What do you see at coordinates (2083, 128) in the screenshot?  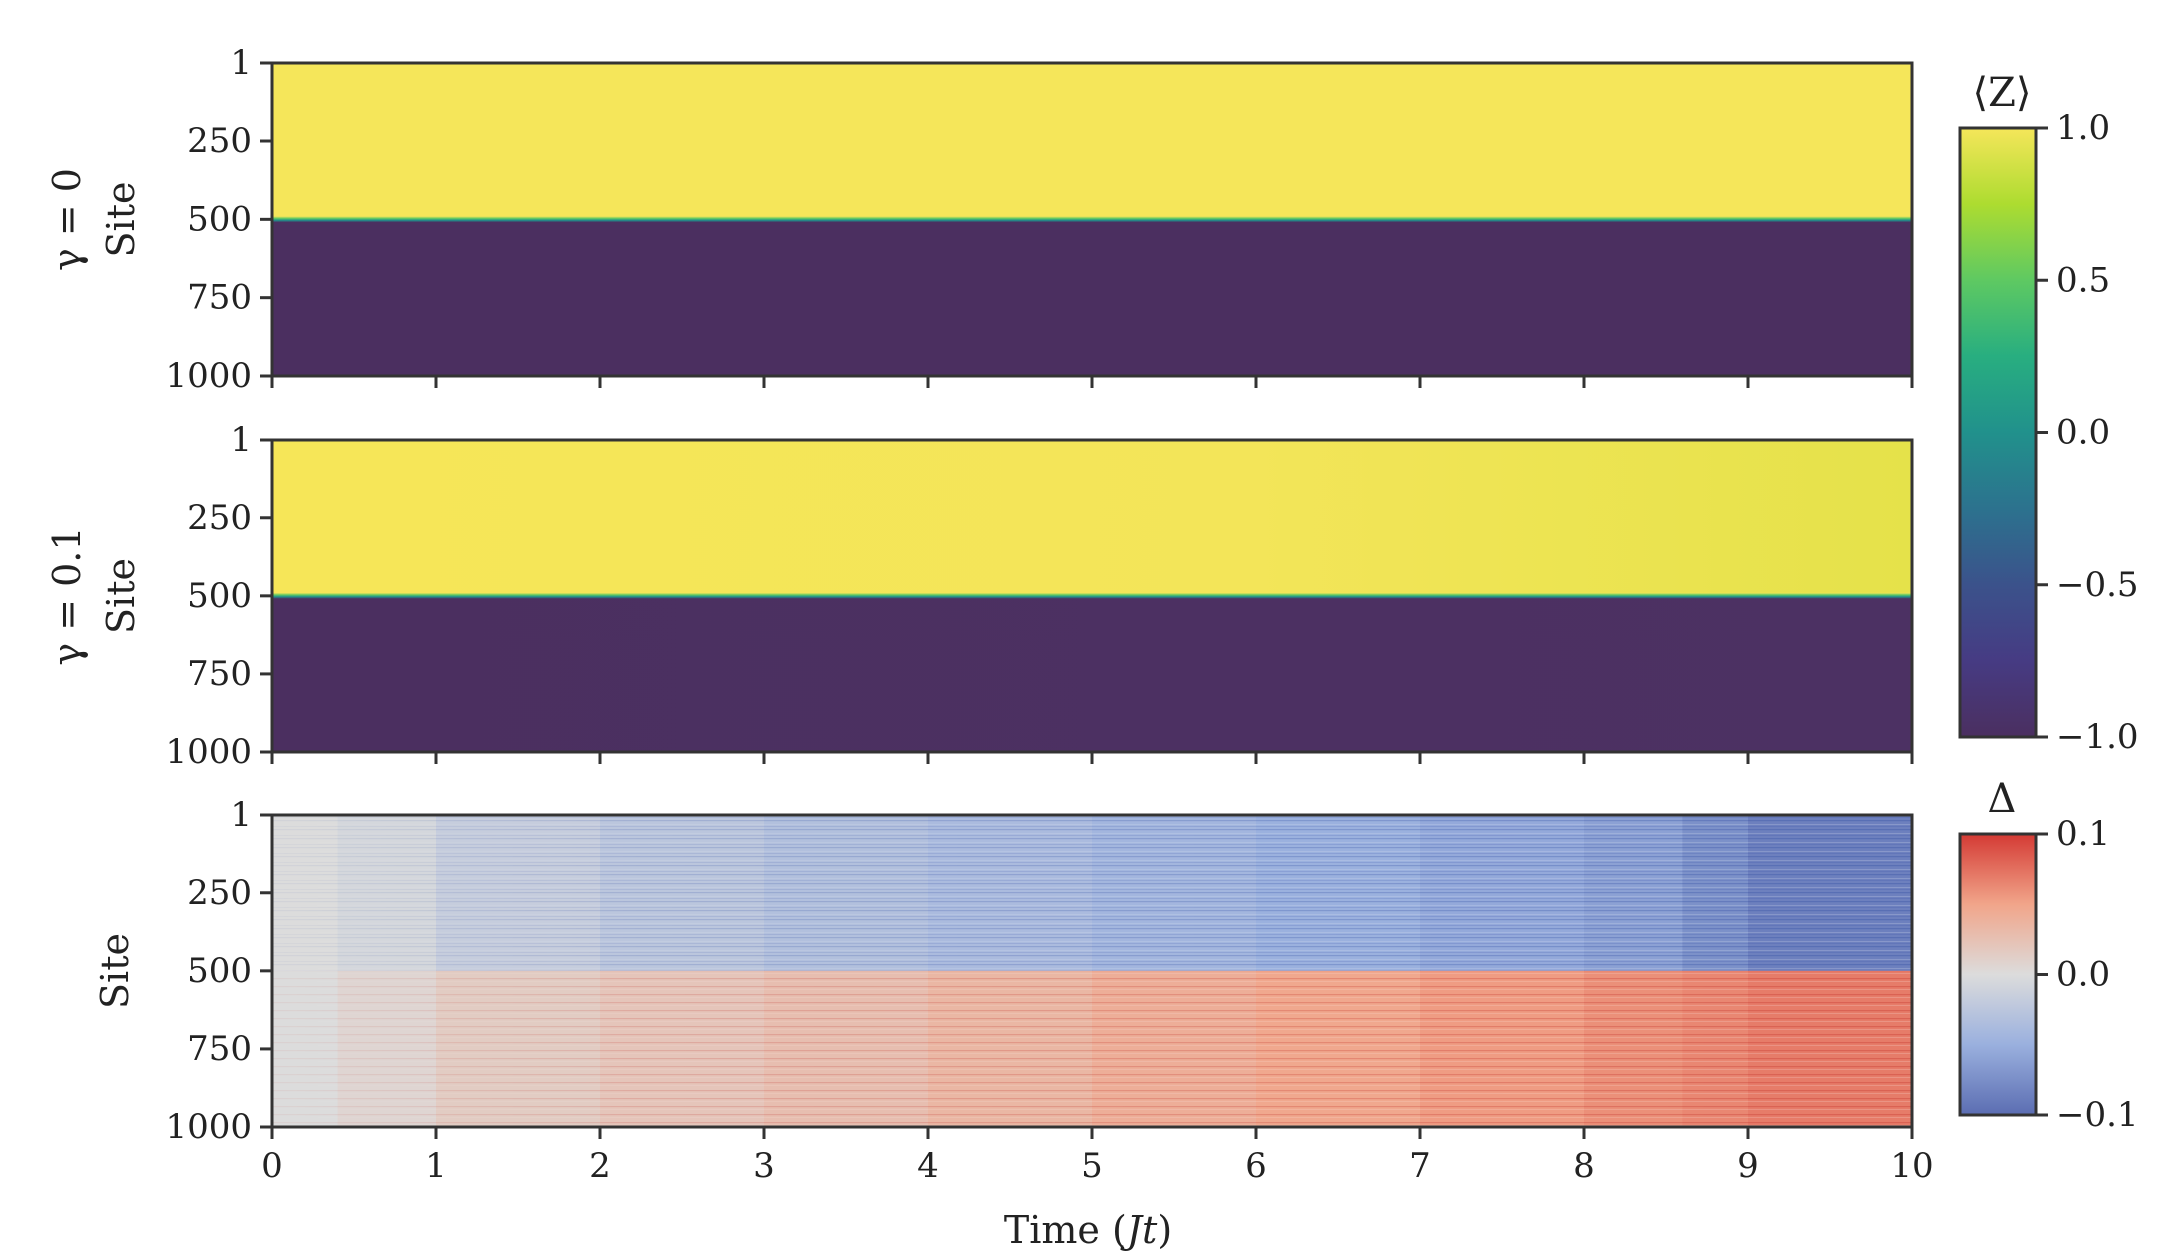 I see `colorbar-tick-label: 1.0` at bounding box center [2083, 128].